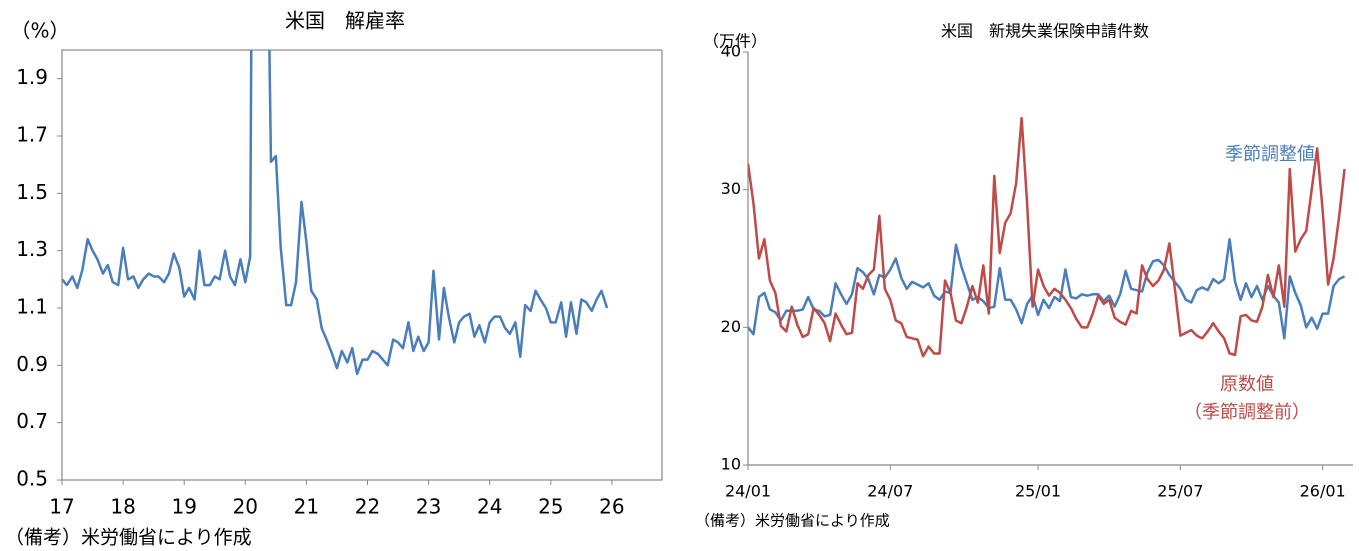 The image size is (1359, 551). What do you see at coordinates (1038, 491) in the screenshot?
I see `x-tick-label: 25/01` at bounding box center [1038, 491].